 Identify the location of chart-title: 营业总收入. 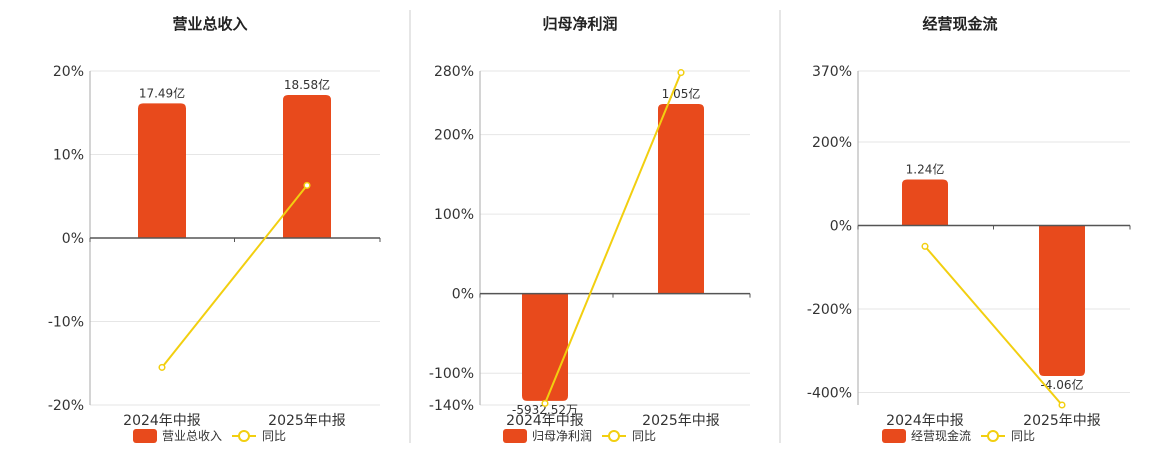
(209, 24).